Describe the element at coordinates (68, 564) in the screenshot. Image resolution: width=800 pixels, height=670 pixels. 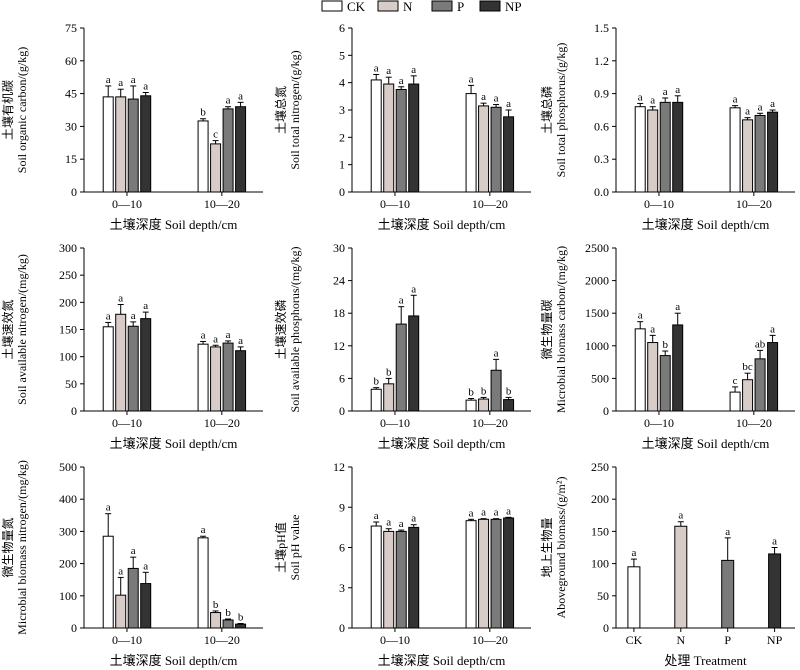
I see `y-tick-label: 200` at that location.